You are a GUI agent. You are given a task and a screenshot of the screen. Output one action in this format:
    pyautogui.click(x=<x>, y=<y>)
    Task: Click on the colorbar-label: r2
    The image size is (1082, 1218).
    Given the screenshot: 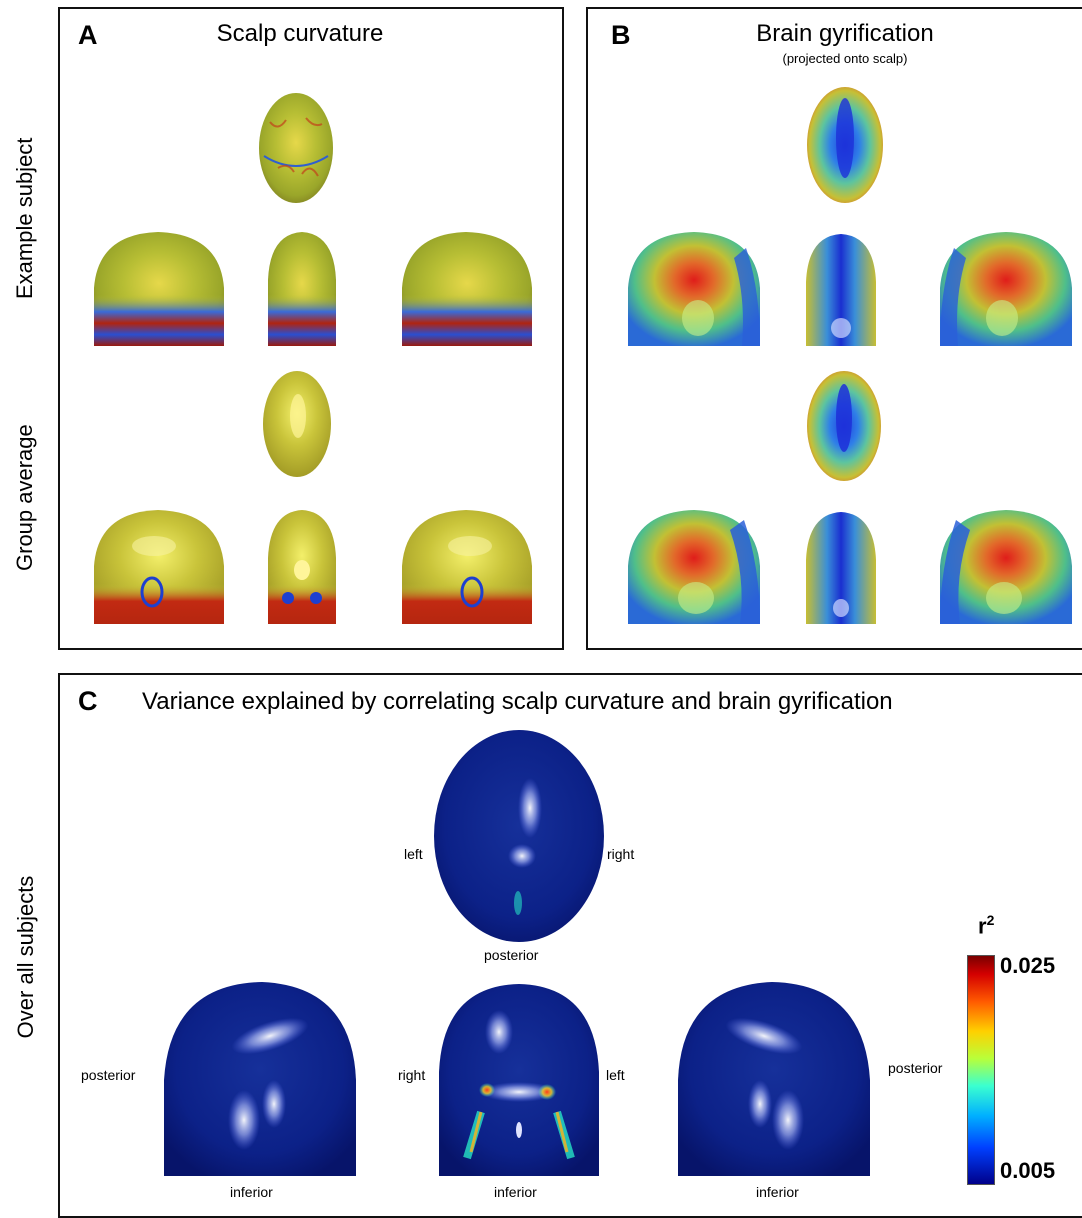 What is the action you would take?
    pyautogui.click(x=986, y=925)
    